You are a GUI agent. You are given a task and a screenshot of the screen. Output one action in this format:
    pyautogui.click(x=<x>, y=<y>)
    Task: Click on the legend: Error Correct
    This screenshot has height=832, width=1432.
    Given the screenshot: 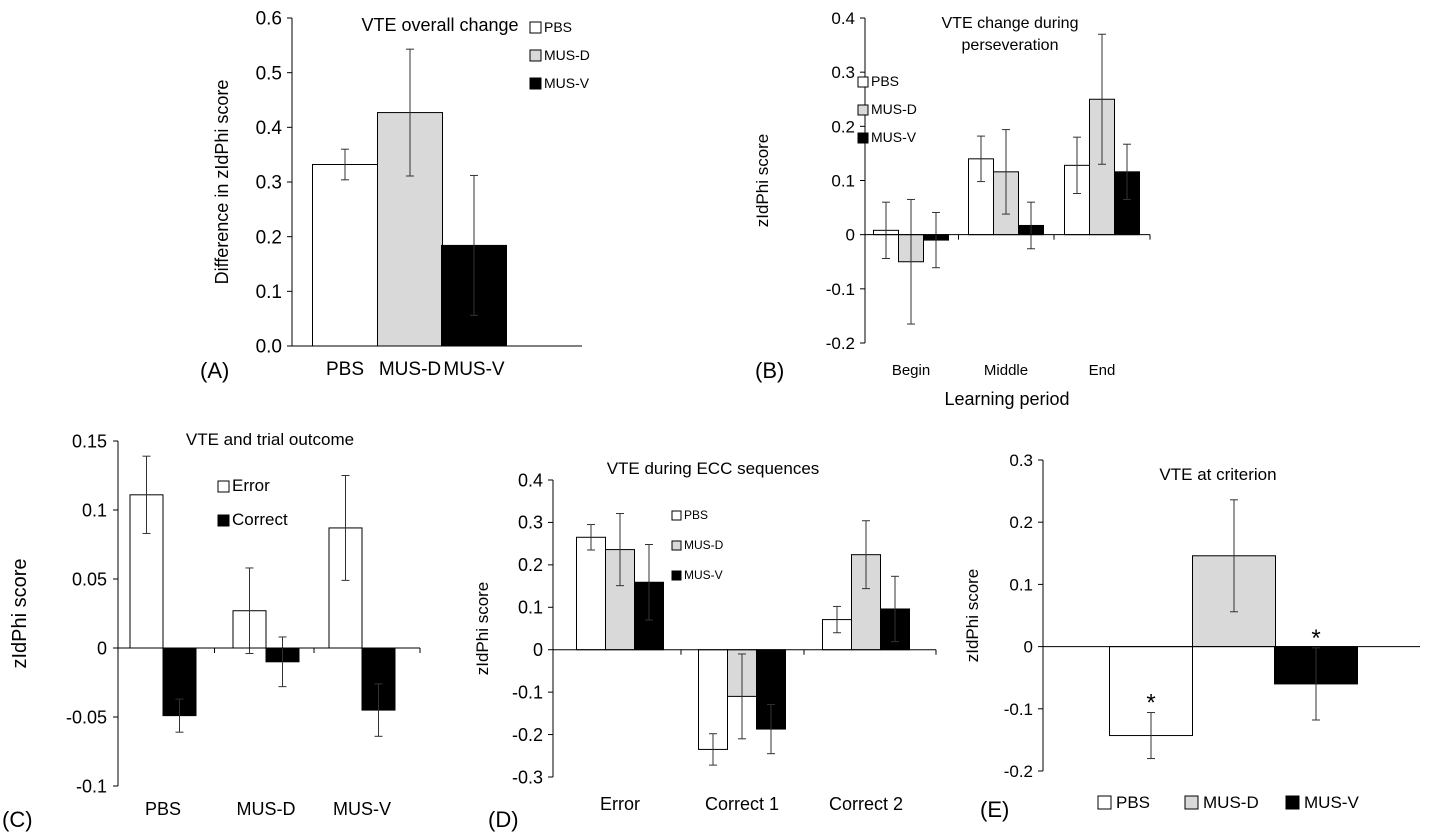 What is the action you would take?
    pyautogui.click(x=252, y=502)
    